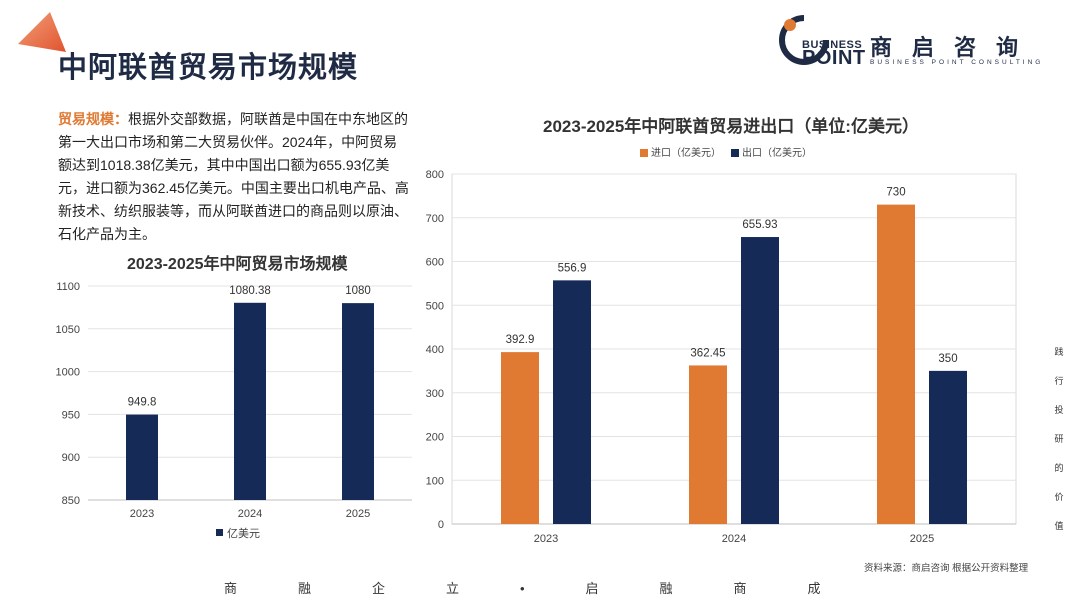  What do you see at coordinates (435, 438) in the screenshot?
I see `y-tick-label: 200` at bounding box center [435, 438].